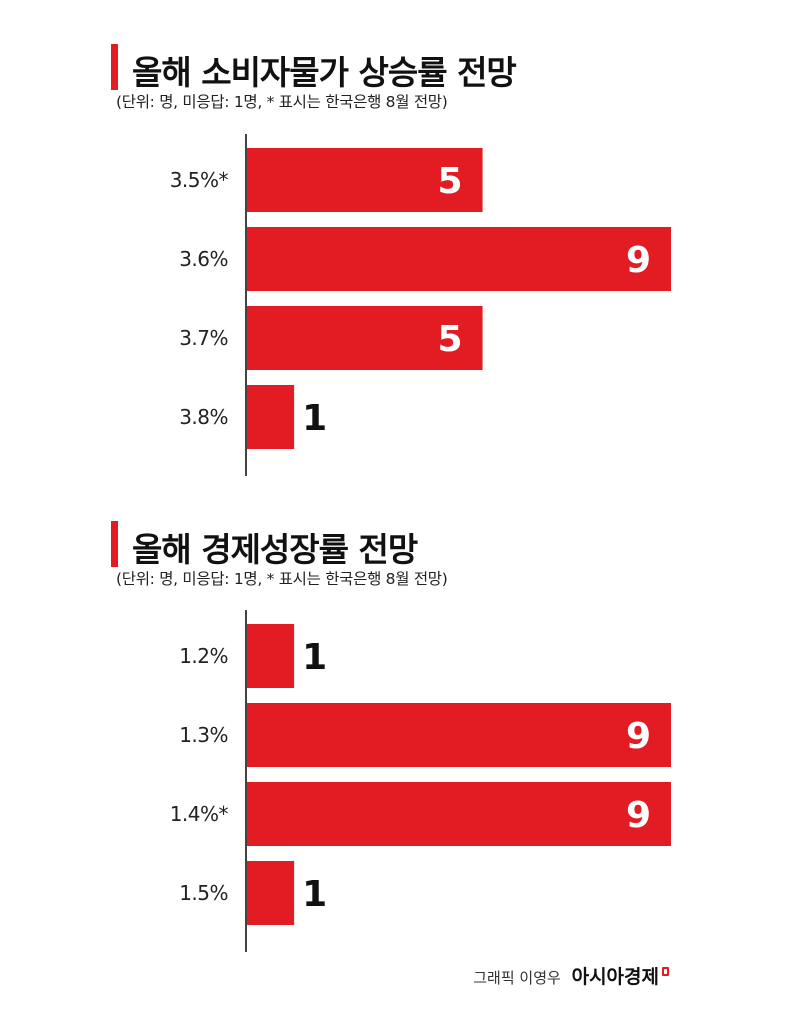 The height and width of the screenshot is (1024, 789). Describe the element at coordinates (517, 978) in the screenshot. I see `graphic-author: 그래픽 이영우` at that location.